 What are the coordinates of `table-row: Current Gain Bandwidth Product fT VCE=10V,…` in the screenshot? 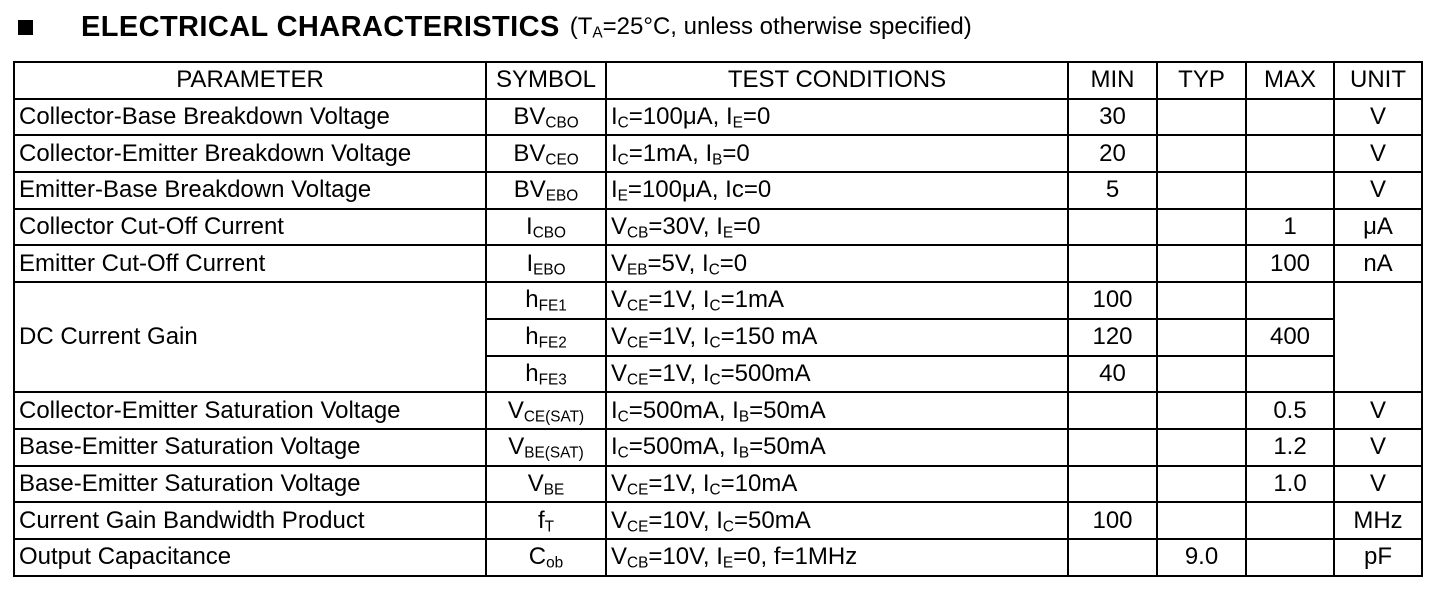 It's located at (718, 520).